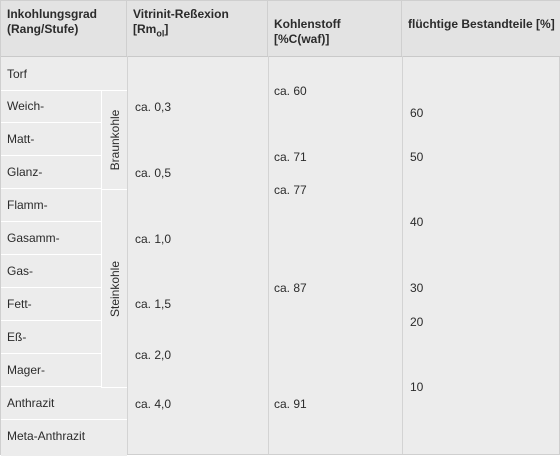 This screenshot has width=560, height=456. Describe the element at coordinates (153, 239) in the screenshot. I see `vitrinite-value: ca. 1,0` at that location.